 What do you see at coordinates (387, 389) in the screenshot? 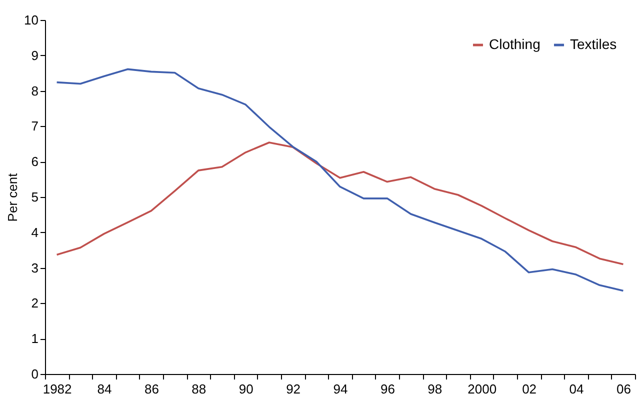
I see `x-tick-label: 96` at bounding box center [387, 389].